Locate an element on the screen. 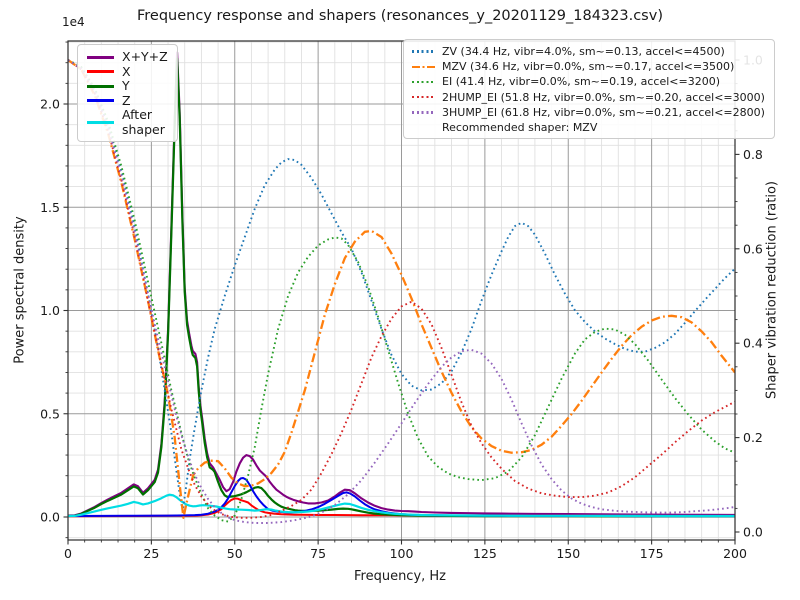 This screenshot has width=800, height=600. legend-label: Z is located at coordinates (126, 100).